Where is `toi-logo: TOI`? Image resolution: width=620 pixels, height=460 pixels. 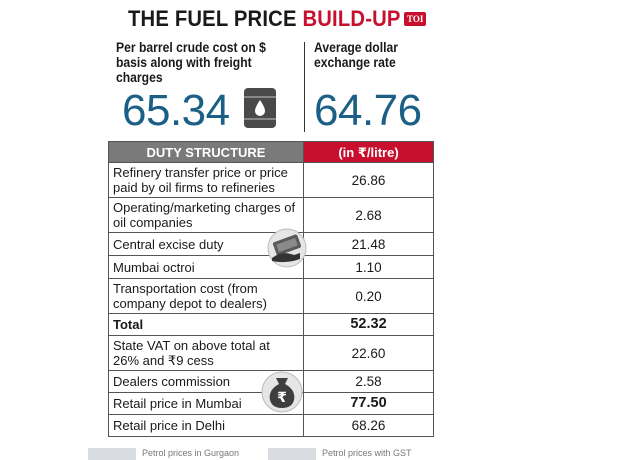
toi-logo: TOI is located at coordinates (415, 19).